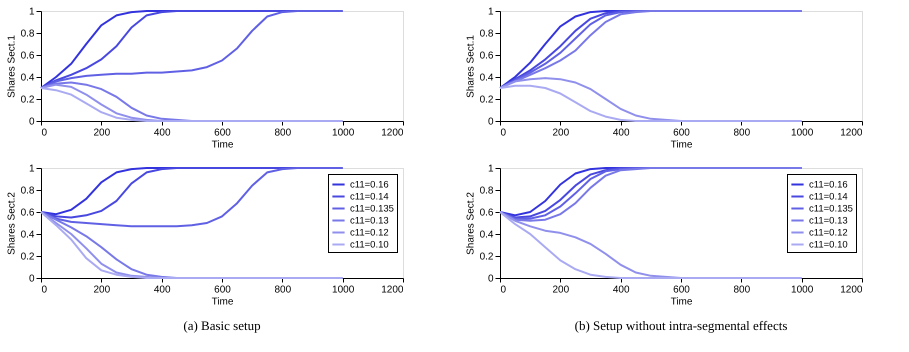 The height and width of the screenshot is (352, 909). What do you see at coordinates (681, 325) in the screenshot?
I see `text: (b) Setup without intra-segmental effects` at bounding box center [681, 325].